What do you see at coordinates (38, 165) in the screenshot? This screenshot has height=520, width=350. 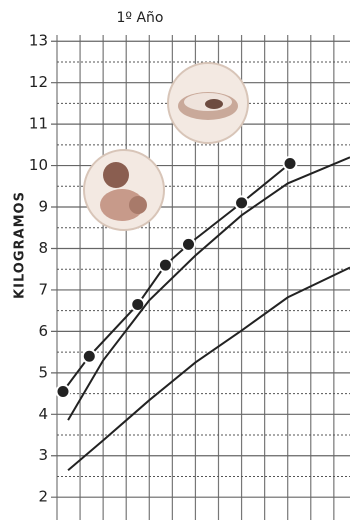 I see `y-tick-label: 10` at bounding box center [38, 165].